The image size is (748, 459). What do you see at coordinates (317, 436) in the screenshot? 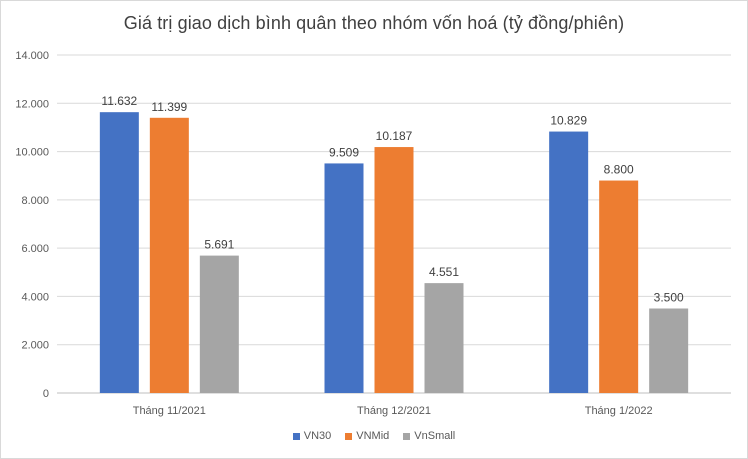
I see `legend-label: VN30` at bounding box center [317, 436].